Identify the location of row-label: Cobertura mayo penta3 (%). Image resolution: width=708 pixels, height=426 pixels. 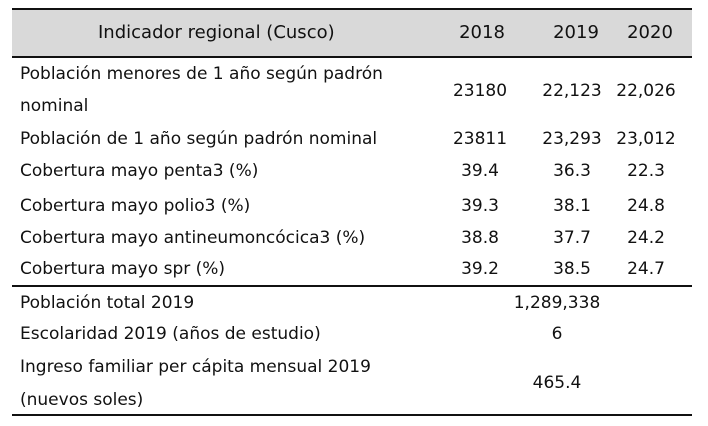
(139, 171).